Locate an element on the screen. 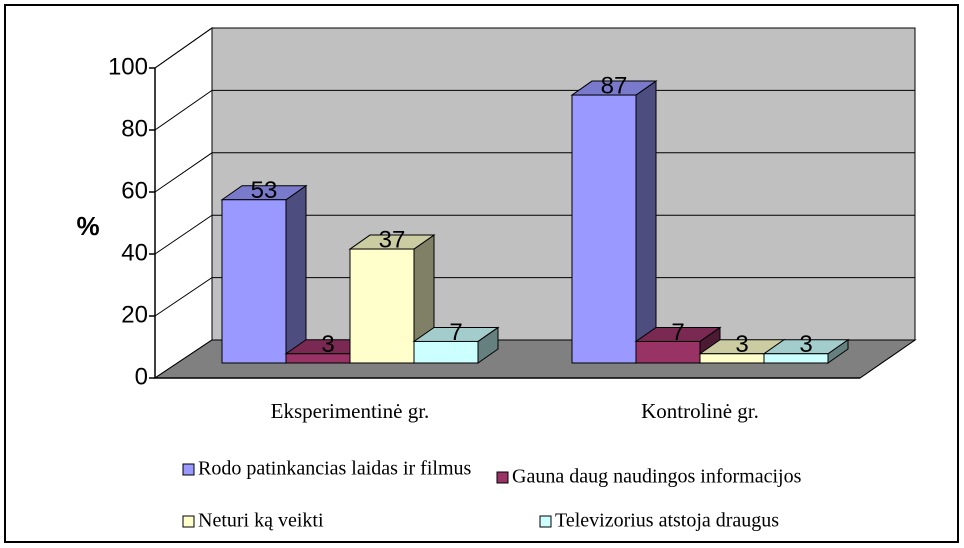 The height and width of the screenshot is (548, 964). legend-label: Televizorius atstoja draugus is located at coordinates (667, 521).